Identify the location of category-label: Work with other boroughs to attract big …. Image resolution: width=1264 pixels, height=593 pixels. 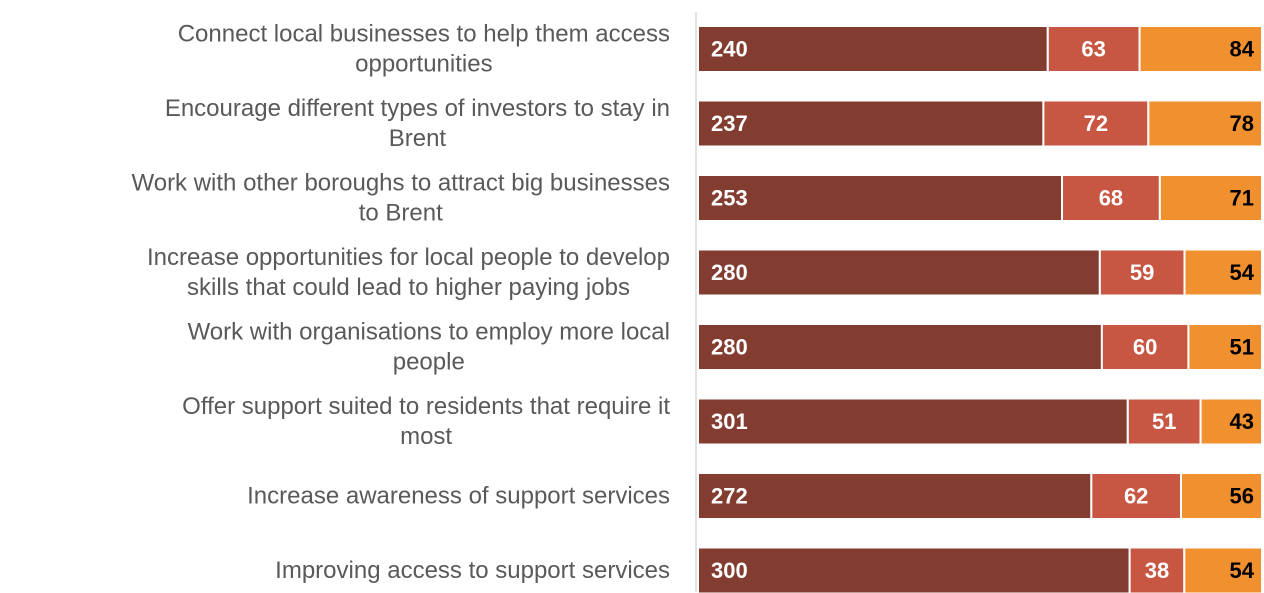
(401, 198).